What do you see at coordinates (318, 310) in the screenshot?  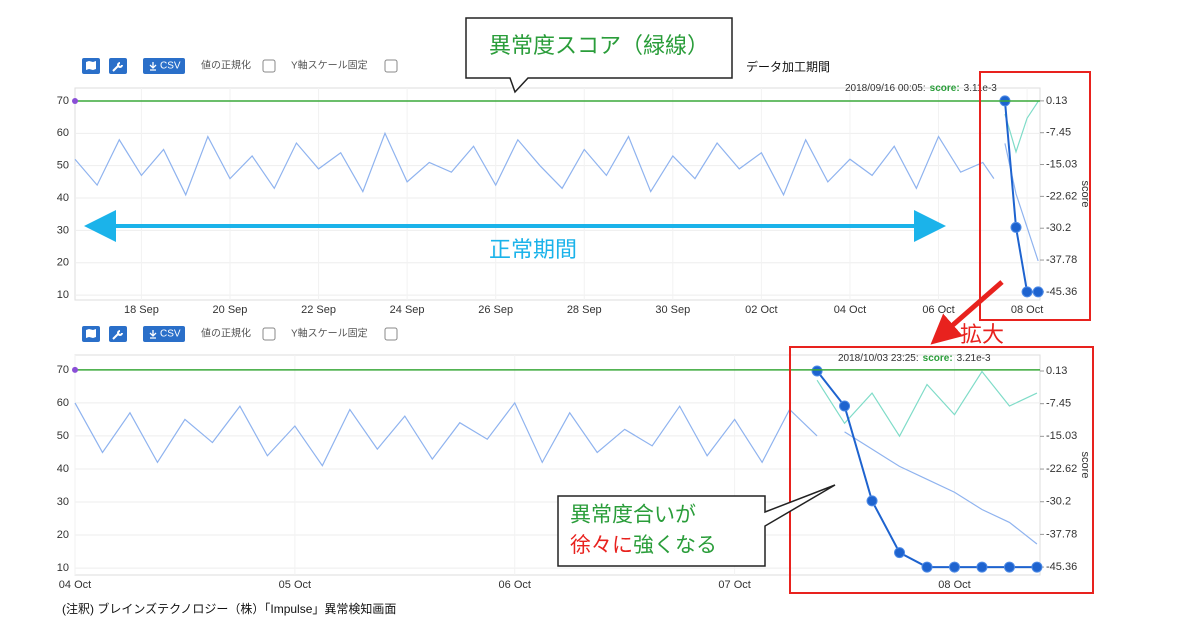 I see `x-tick-label: 22 Sep` at bounding box center [318, 310].